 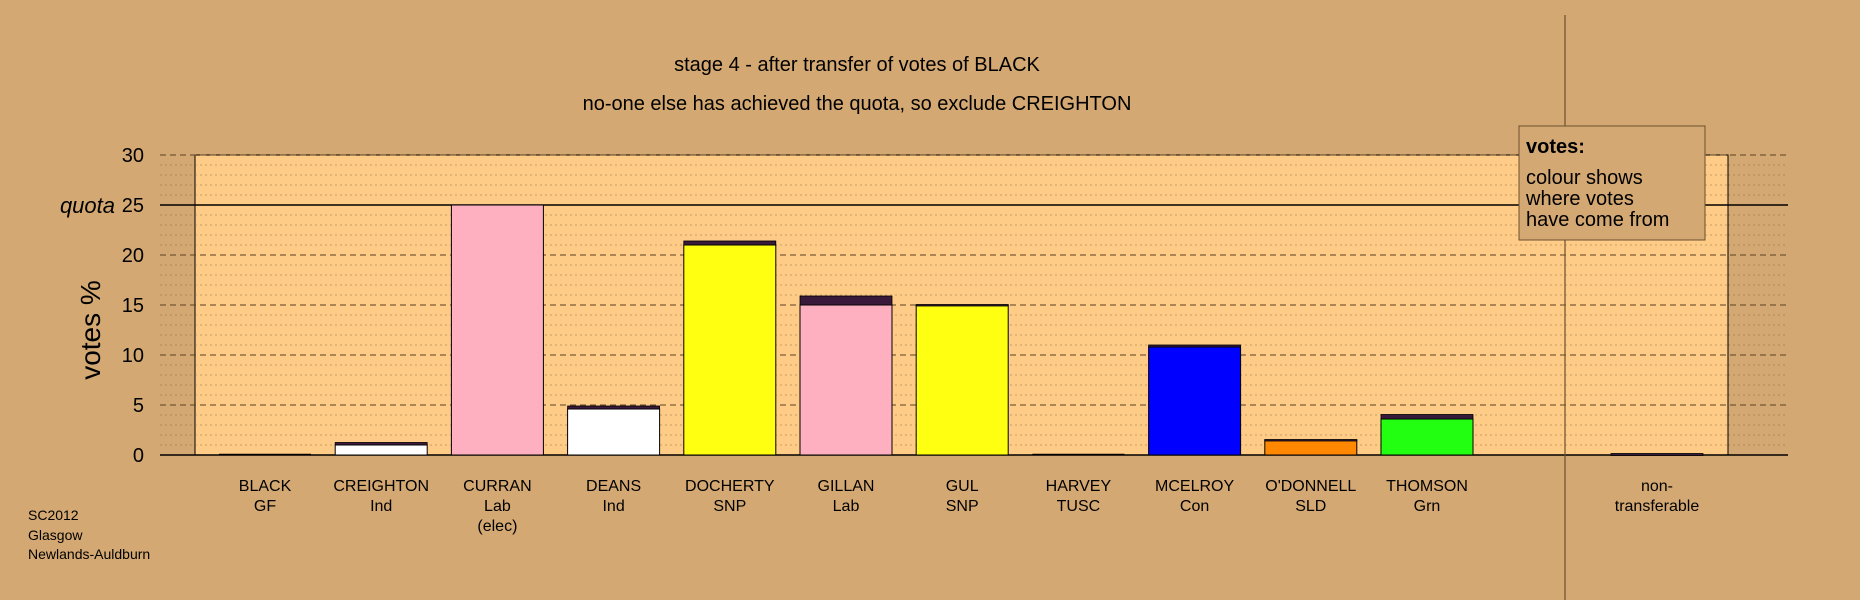 What do you see at coordinates (138, 406) in the screenshot?
I see `y-tick-label: 5` at bounding box center [138, 406].